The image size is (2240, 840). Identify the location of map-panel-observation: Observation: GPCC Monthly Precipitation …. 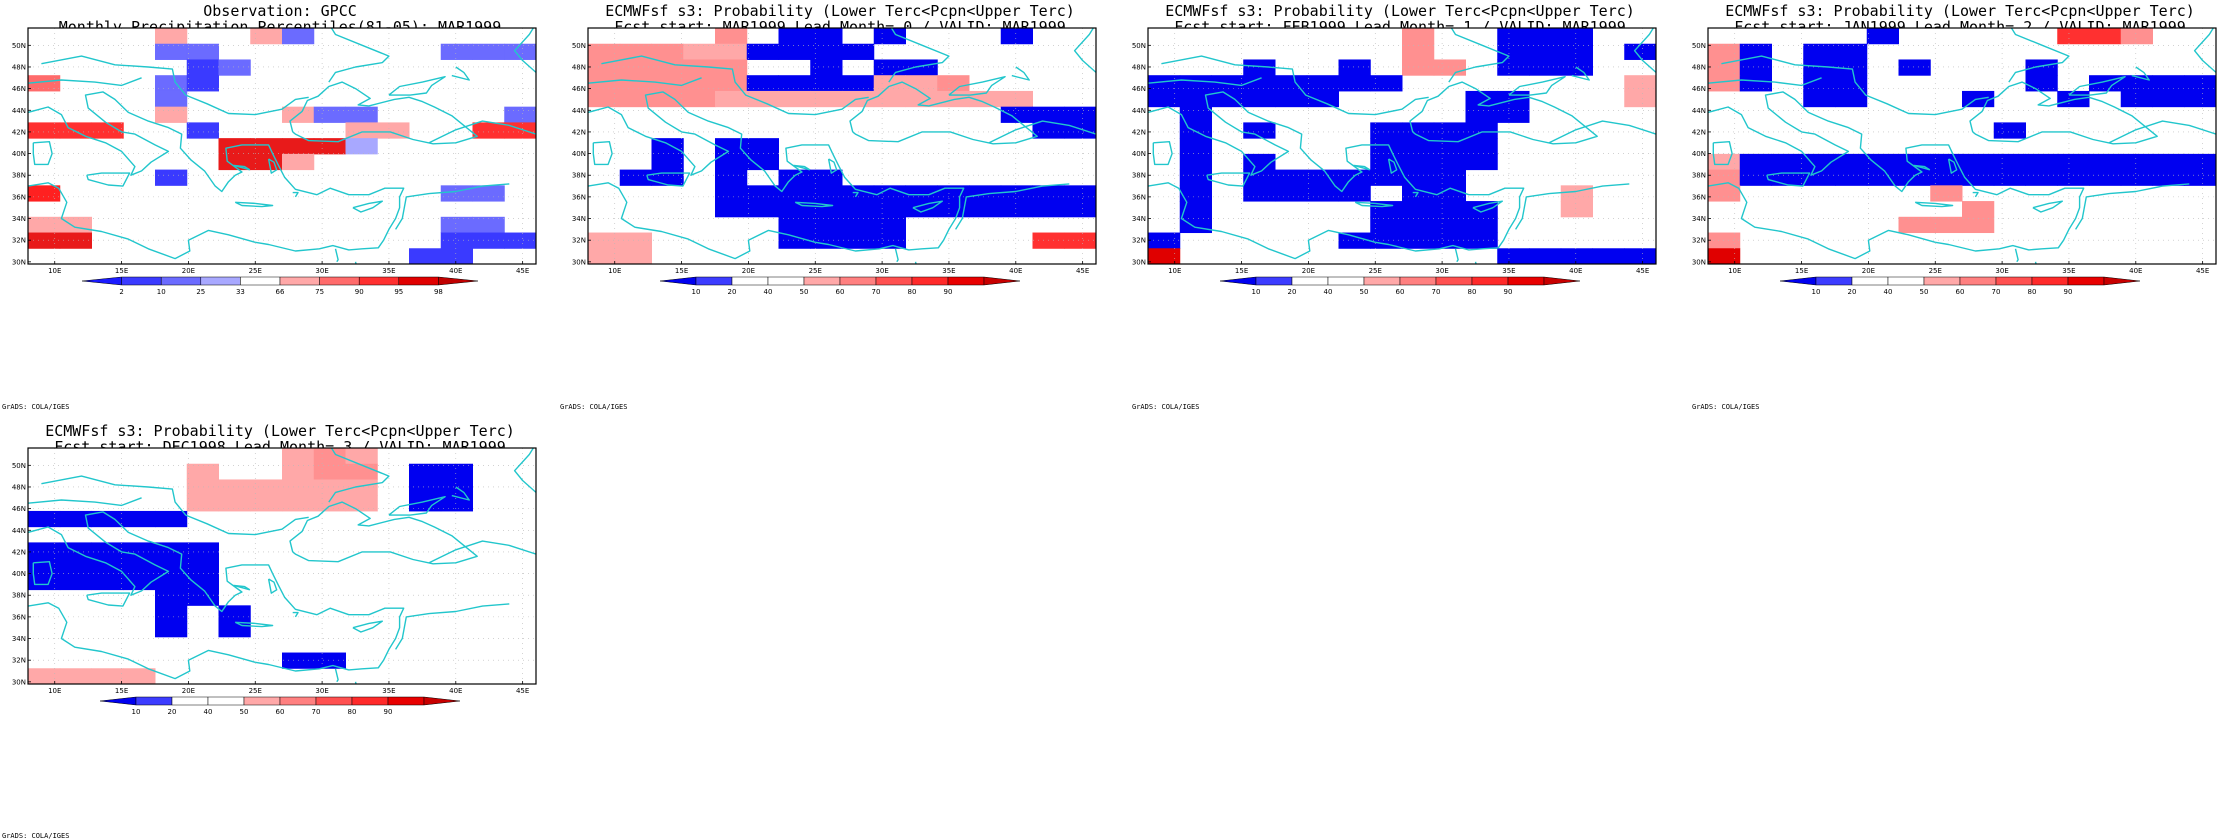
(280, 210).